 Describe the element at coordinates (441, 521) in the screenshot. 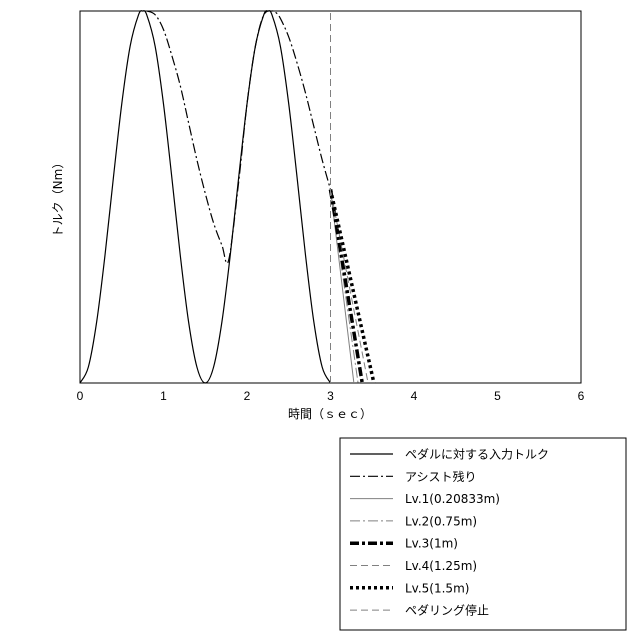

I see `legend-label: Lv.2(0.75m)` at that location.